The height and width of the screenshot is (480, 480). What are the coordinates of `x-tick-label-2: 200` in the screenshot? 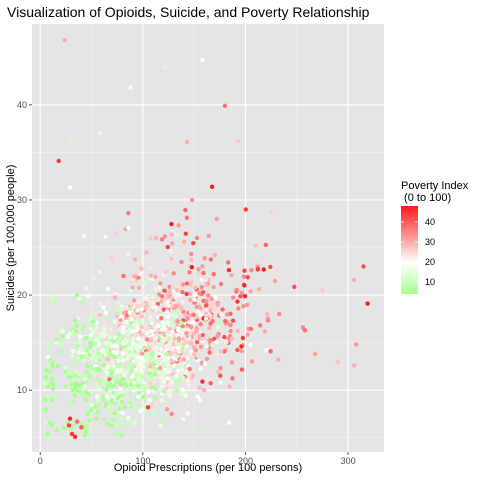 It's located at (245, 461).